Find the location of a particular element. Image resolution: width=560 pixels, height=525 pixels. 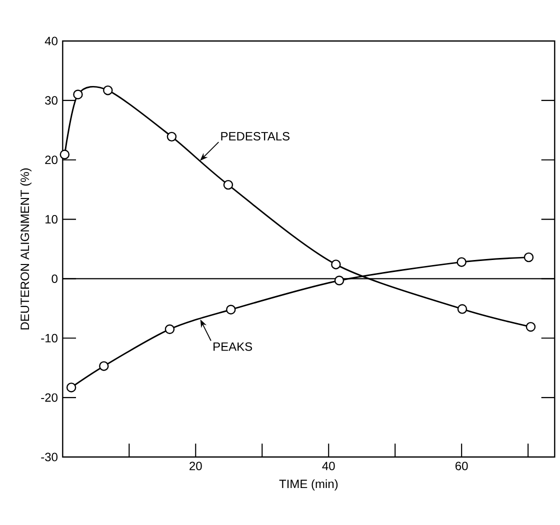

text: PEDESTALS is located at coordinates (255, 136).